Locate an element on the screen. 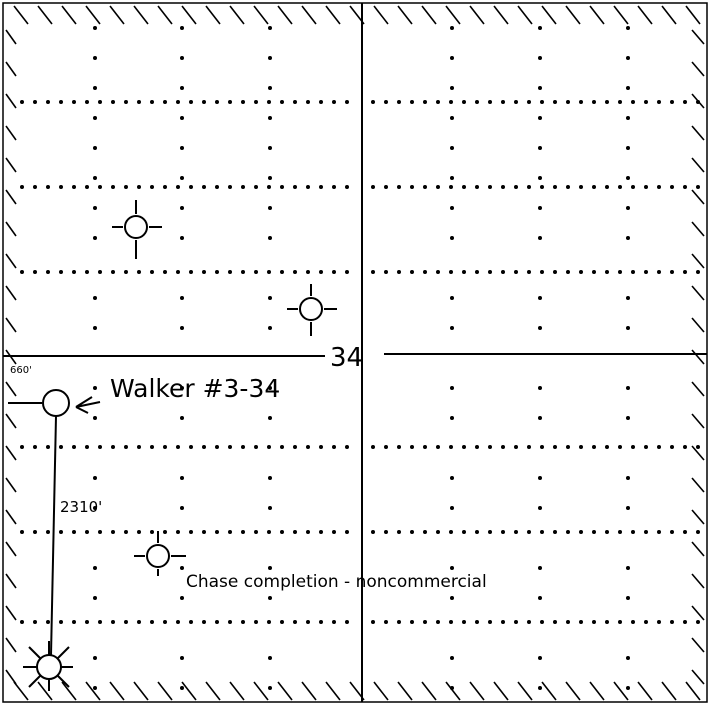 Image resolution: width=710 pixels, height=705 pixels. offset-west-label: 660' is located at coordinates (21, 370).